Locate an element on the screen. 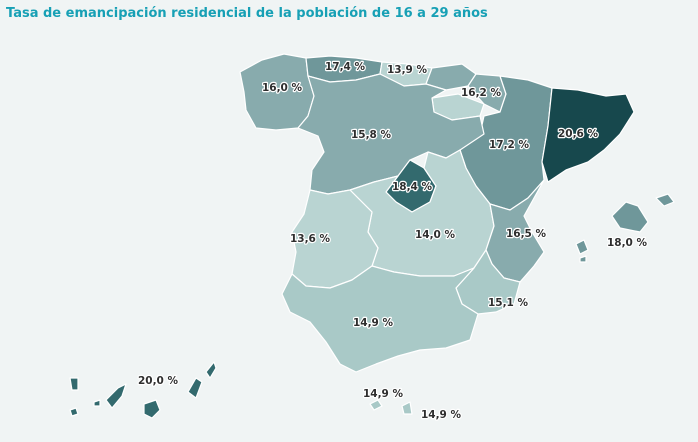  label-andalucia: 14,9 % is located at coordinates (373, 323).